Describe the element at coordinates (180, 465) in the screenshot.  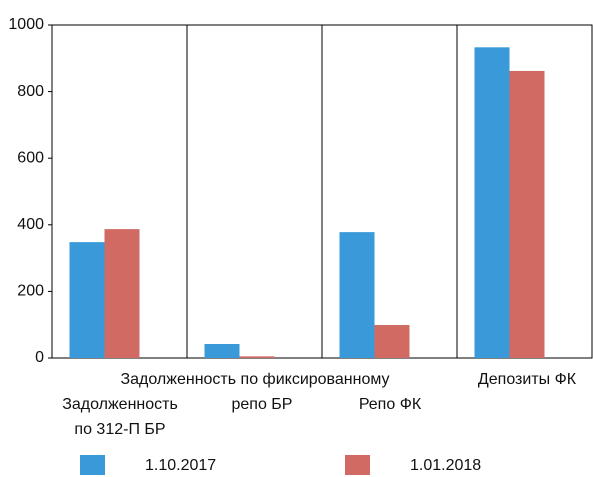
I see `legend-label: 1.10.2017` at that location.